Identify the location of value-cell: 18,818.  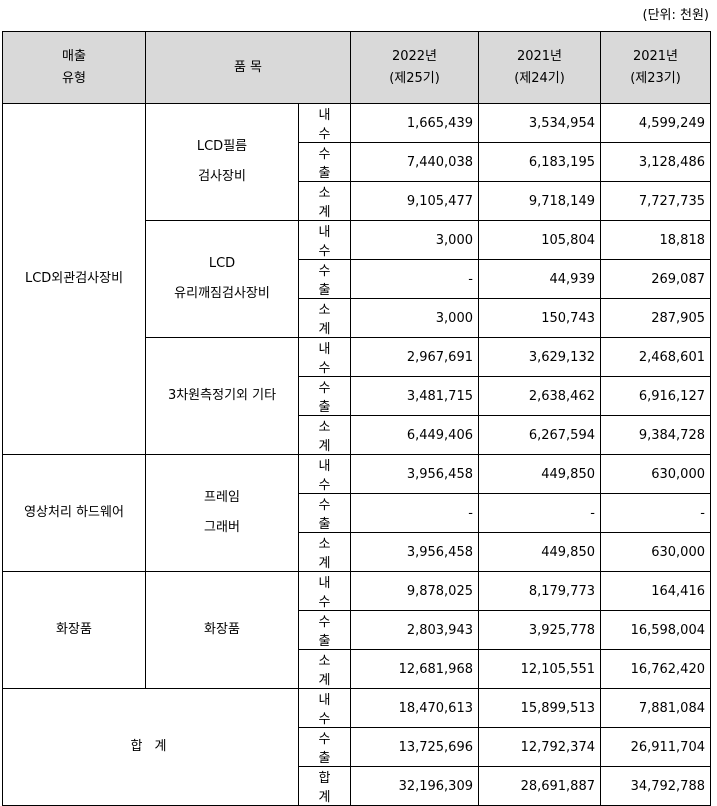
(655, 240).